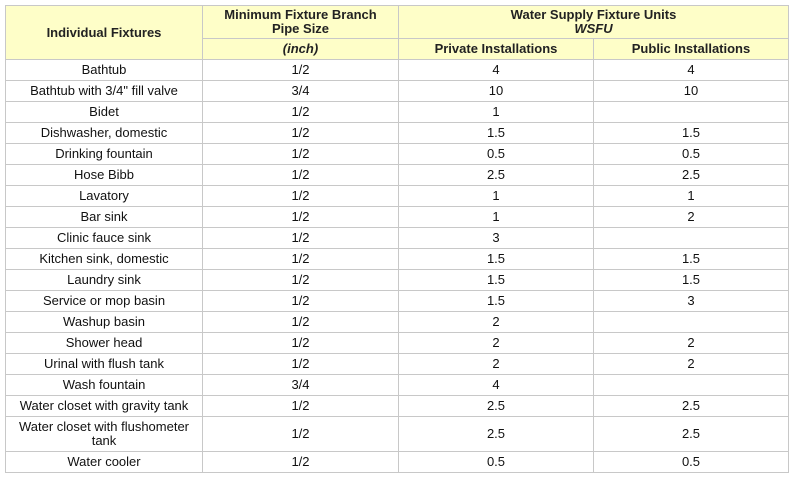 This screenshot has width=794, height=485. Describe the element at coordinates (104, 175) in the screenshot. I see `cell-fixture: Hose Bibb` at that location.